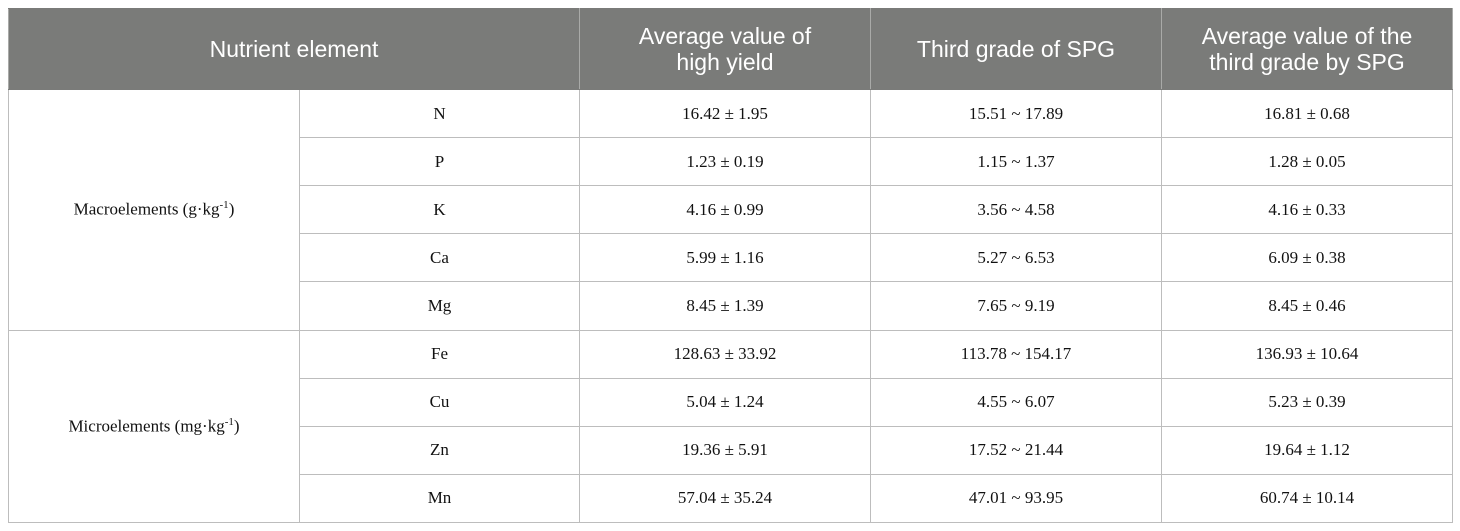  Describe the element at coordinates (1016, 402) in the screenshot. I see `range-cell: 4.55 ~ 6.07` at that location.